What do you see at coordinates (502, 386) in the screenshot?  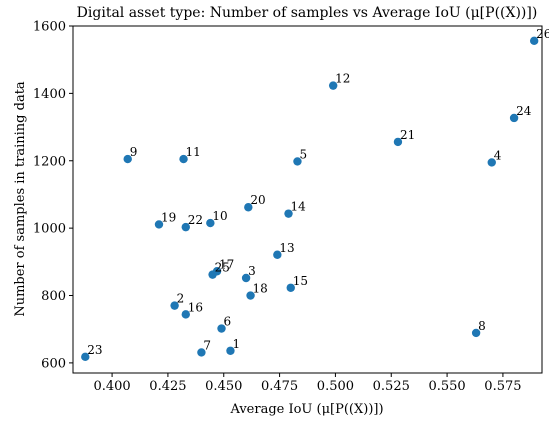 I see `x-tick-label: 0.575` at bounding box center [502, 386].